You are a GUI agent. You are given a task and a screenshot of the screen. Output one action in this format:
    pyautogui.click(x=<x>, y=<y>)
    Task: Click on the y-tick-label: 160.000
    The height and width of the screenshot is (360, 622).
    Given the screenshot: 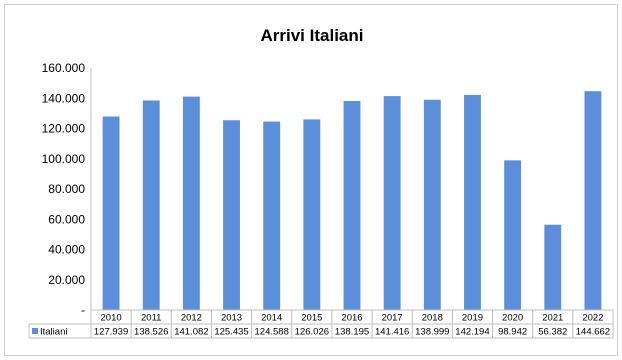 What is the action you would take?
    pyautogui.click(x=64, y=68)
    